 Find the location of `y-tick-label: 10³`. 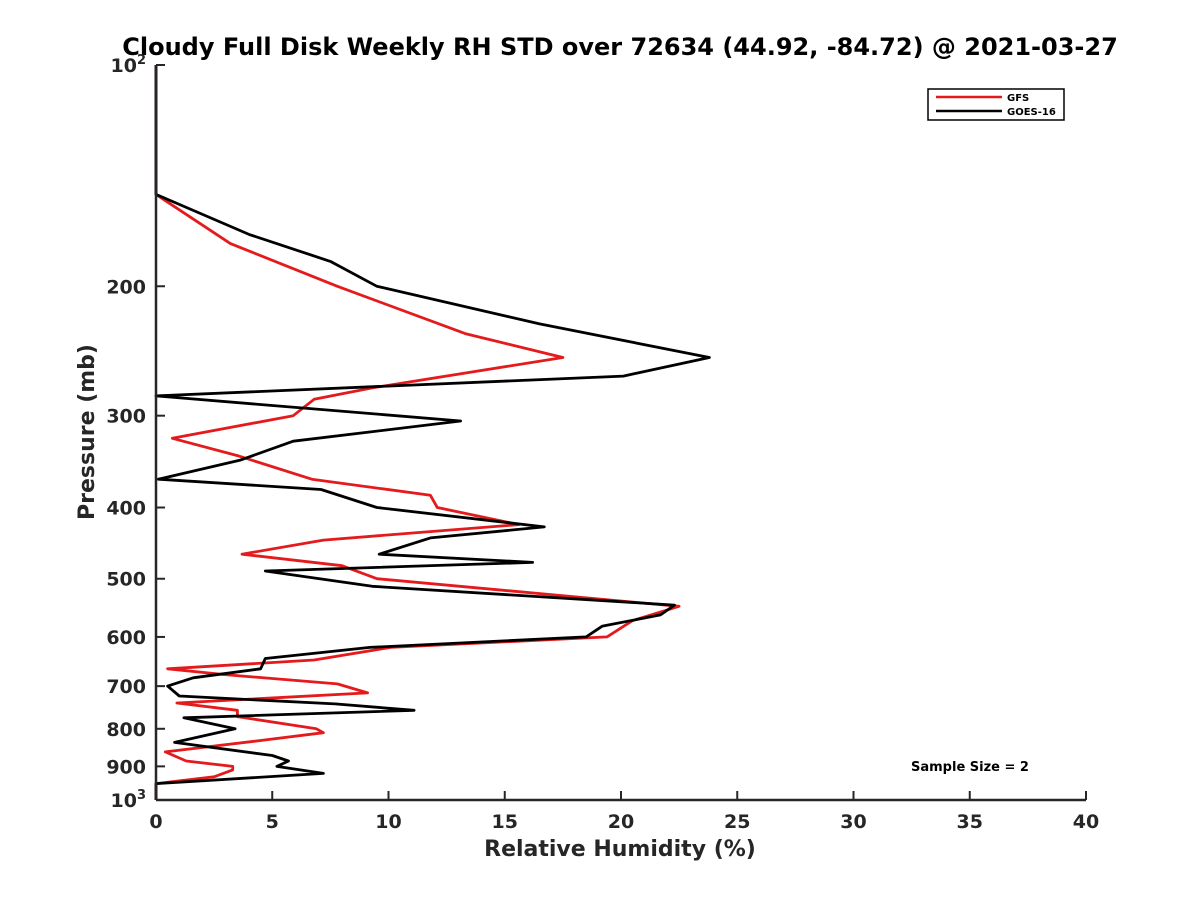

y-tick-label: 10³ is located at coordinates (129, 800).